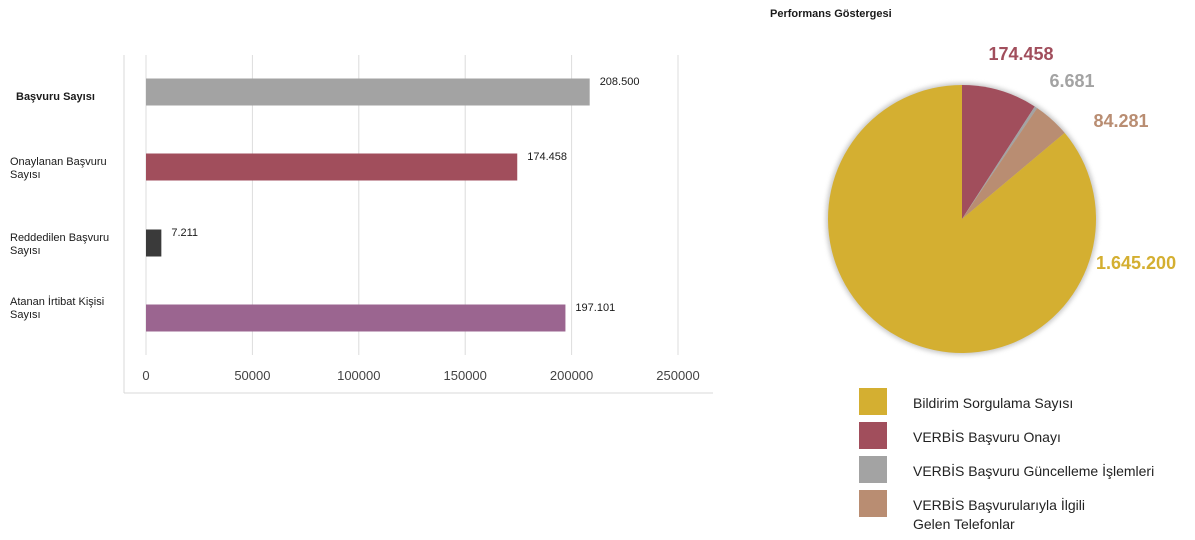 Image resolution: width=1195 pixels, height=540 pixels. Describe the element at coordinates (55, 97) in the screenshot. I see `category-label-basvuru-sayisi: Başvuru Sayısı` at that location.